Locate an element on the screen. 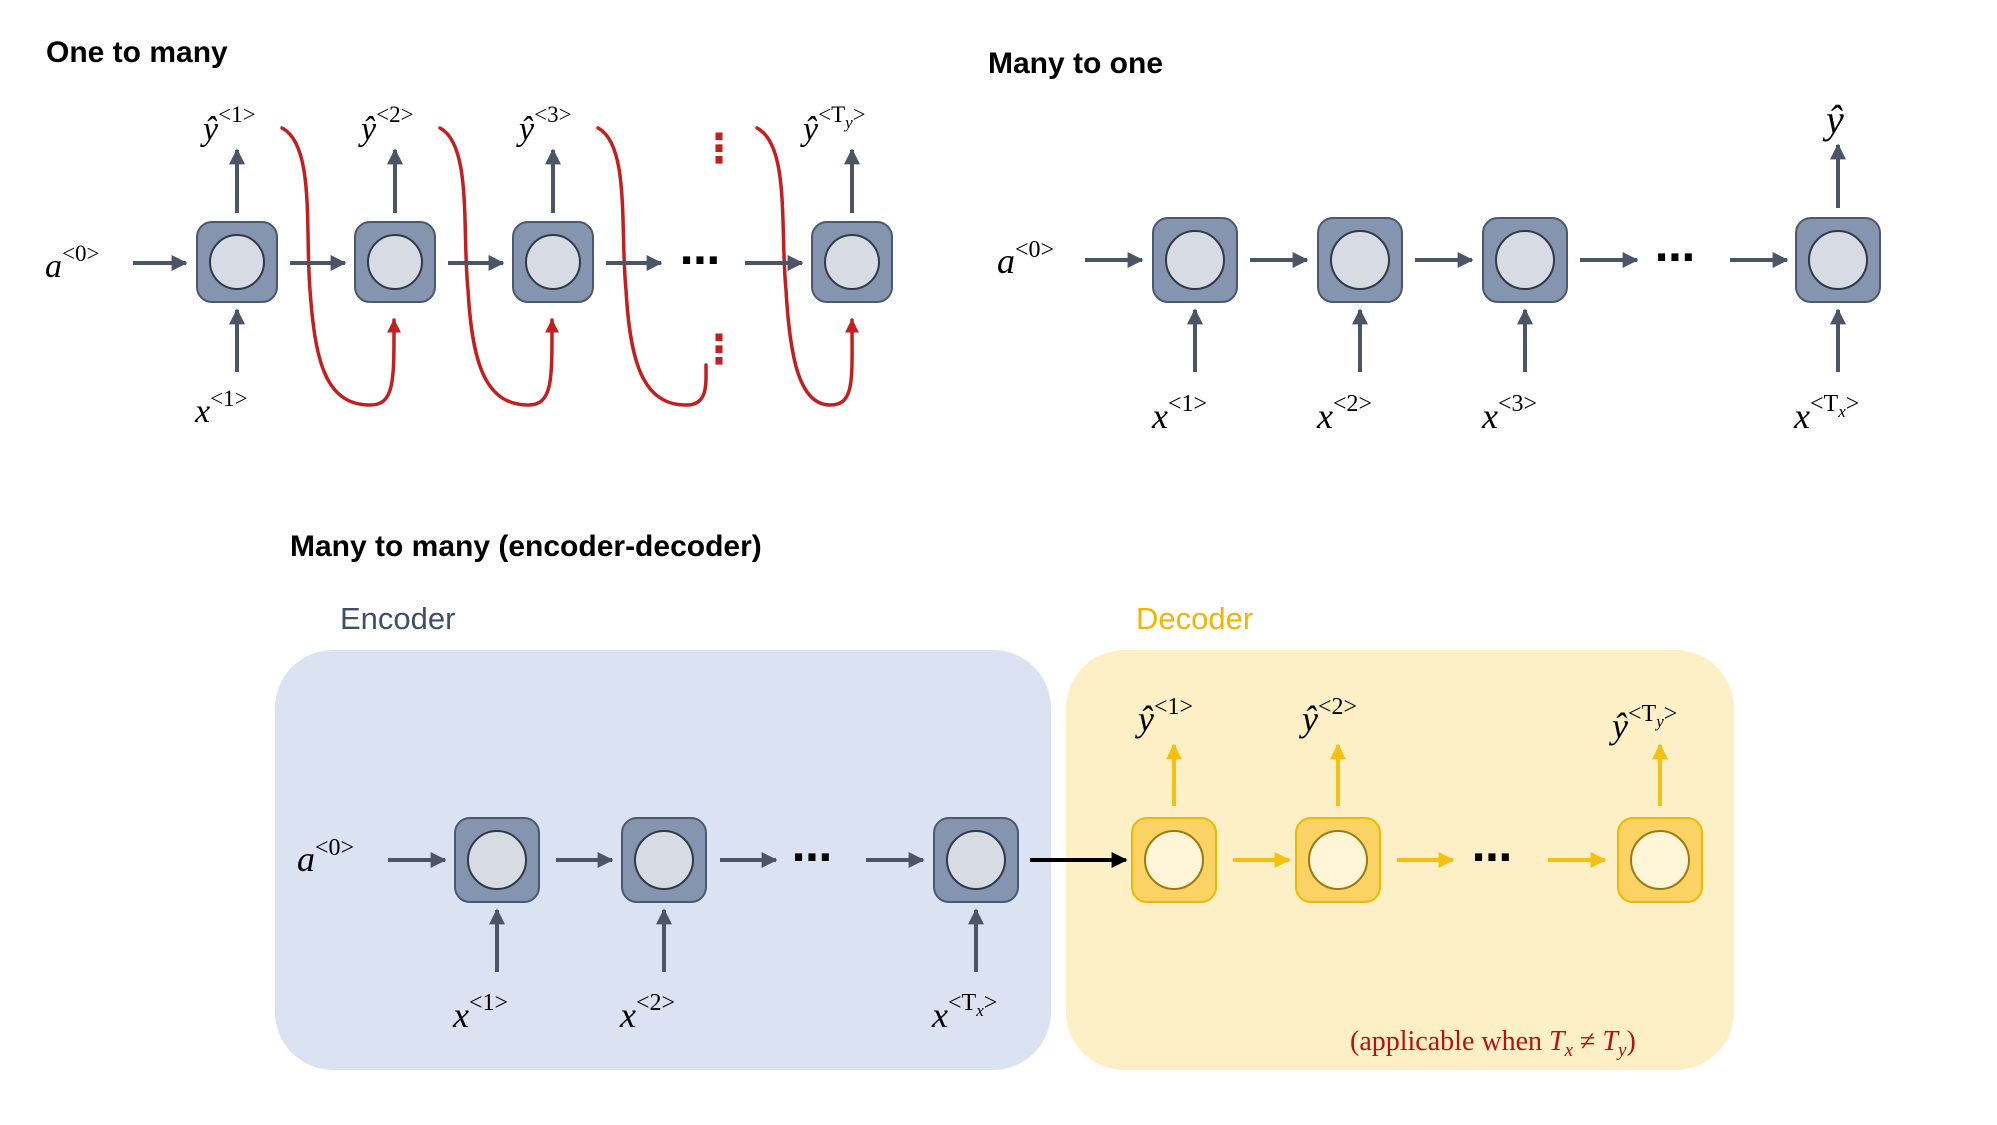 Image resolution: width=1997 pixels, height=1125 pixels. one-to-many-y2-label: ŷ<2> is located at coordinates (386, 125).